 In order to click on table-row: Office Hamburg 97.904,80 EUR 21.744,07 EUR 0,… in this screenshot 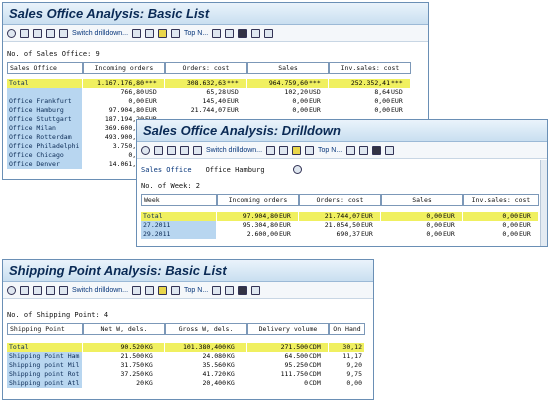, I will do `click(215, 110)`.